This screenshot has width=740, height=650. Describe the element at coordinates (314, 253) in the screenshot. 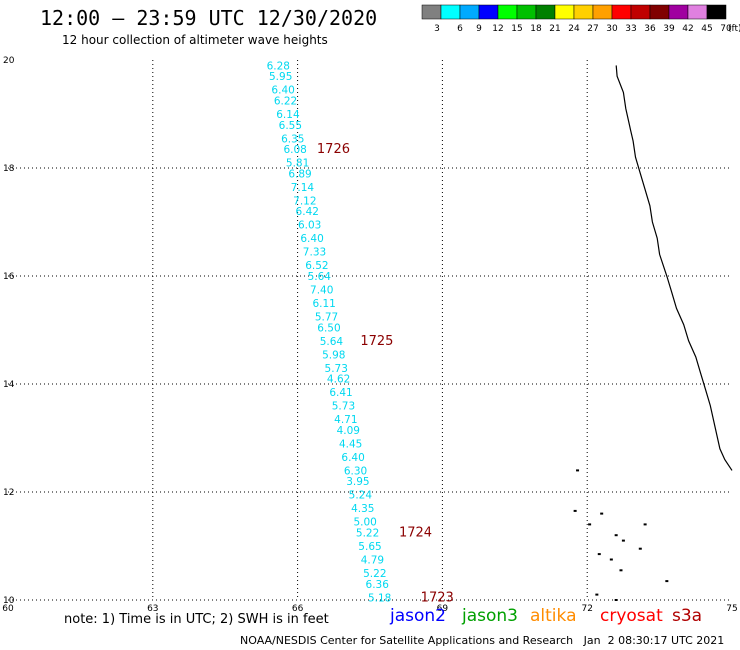

I see `swh-value: 7.33` at that location.